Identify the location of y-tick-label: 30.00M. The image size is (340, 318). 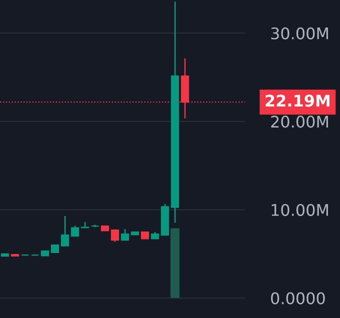
(299, 33).